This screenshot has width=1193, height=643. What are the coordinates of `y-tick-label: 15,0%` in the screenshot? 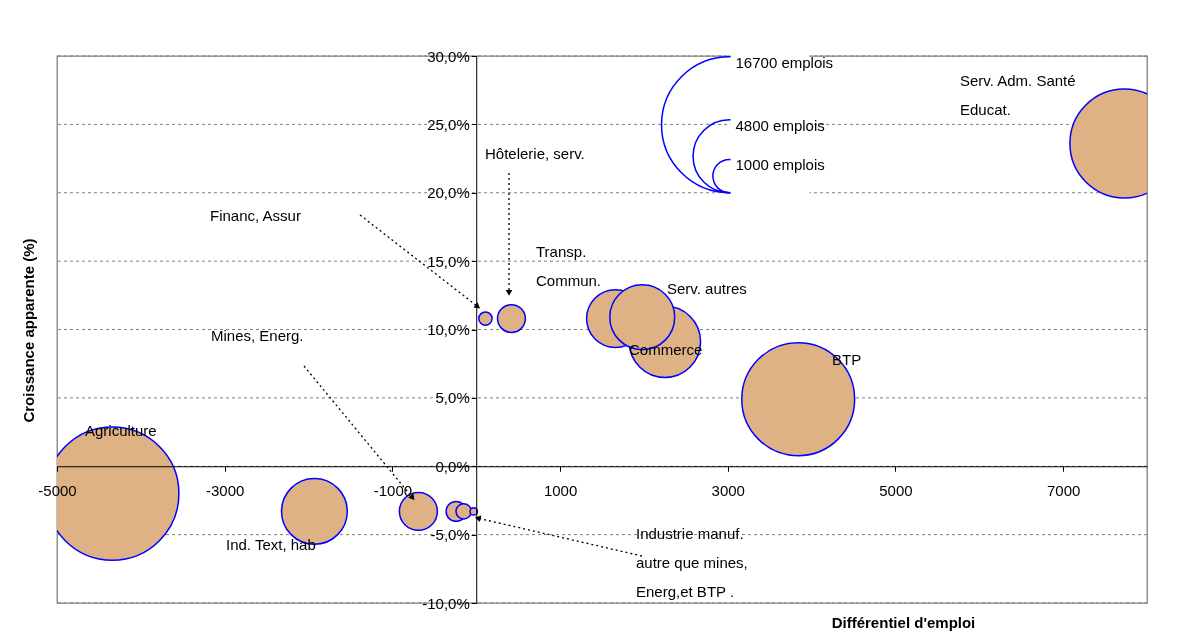 It's located at (448, 261).